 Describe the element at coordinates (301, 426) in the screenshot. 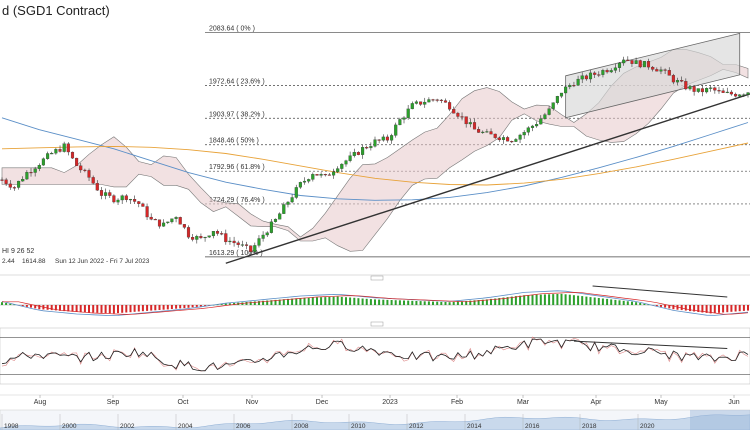

I see `navigator-year-label: 2008` at that location.